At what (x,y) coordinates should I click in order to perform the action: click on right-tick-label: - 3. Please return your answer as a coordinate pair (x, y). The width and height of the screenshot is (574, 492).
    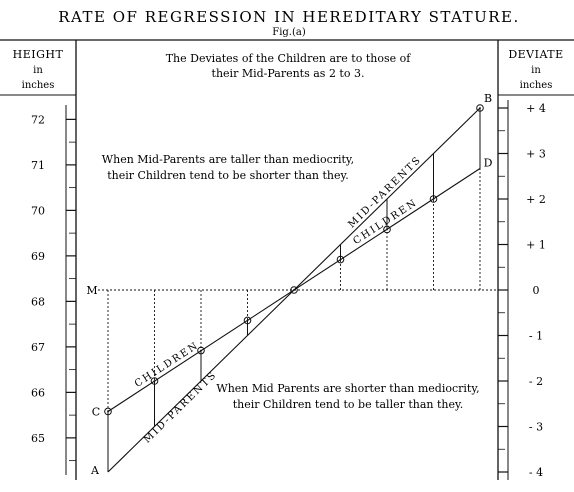
    Looking at the image, I should click on (536, 427).